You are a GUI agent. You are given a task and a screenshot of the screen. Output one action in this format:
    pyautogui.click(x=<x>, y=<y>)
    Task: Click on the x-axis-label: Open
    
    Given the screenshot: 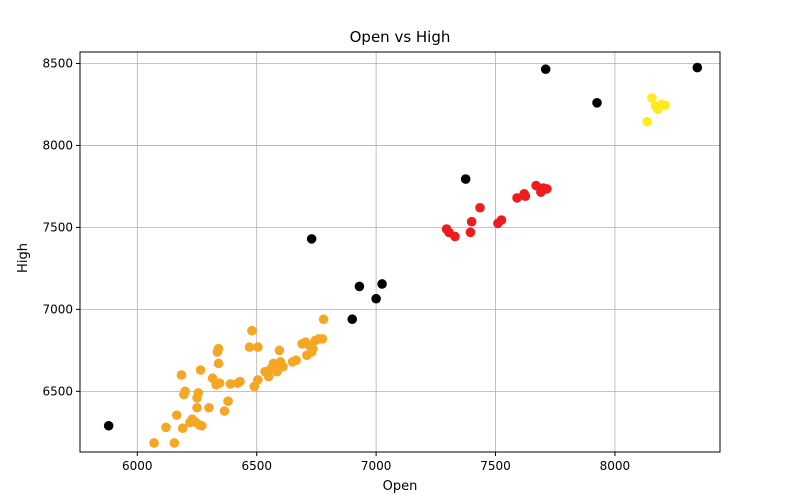 What is the action you would take?
    pyautogui.click(x=400, y=486)
    